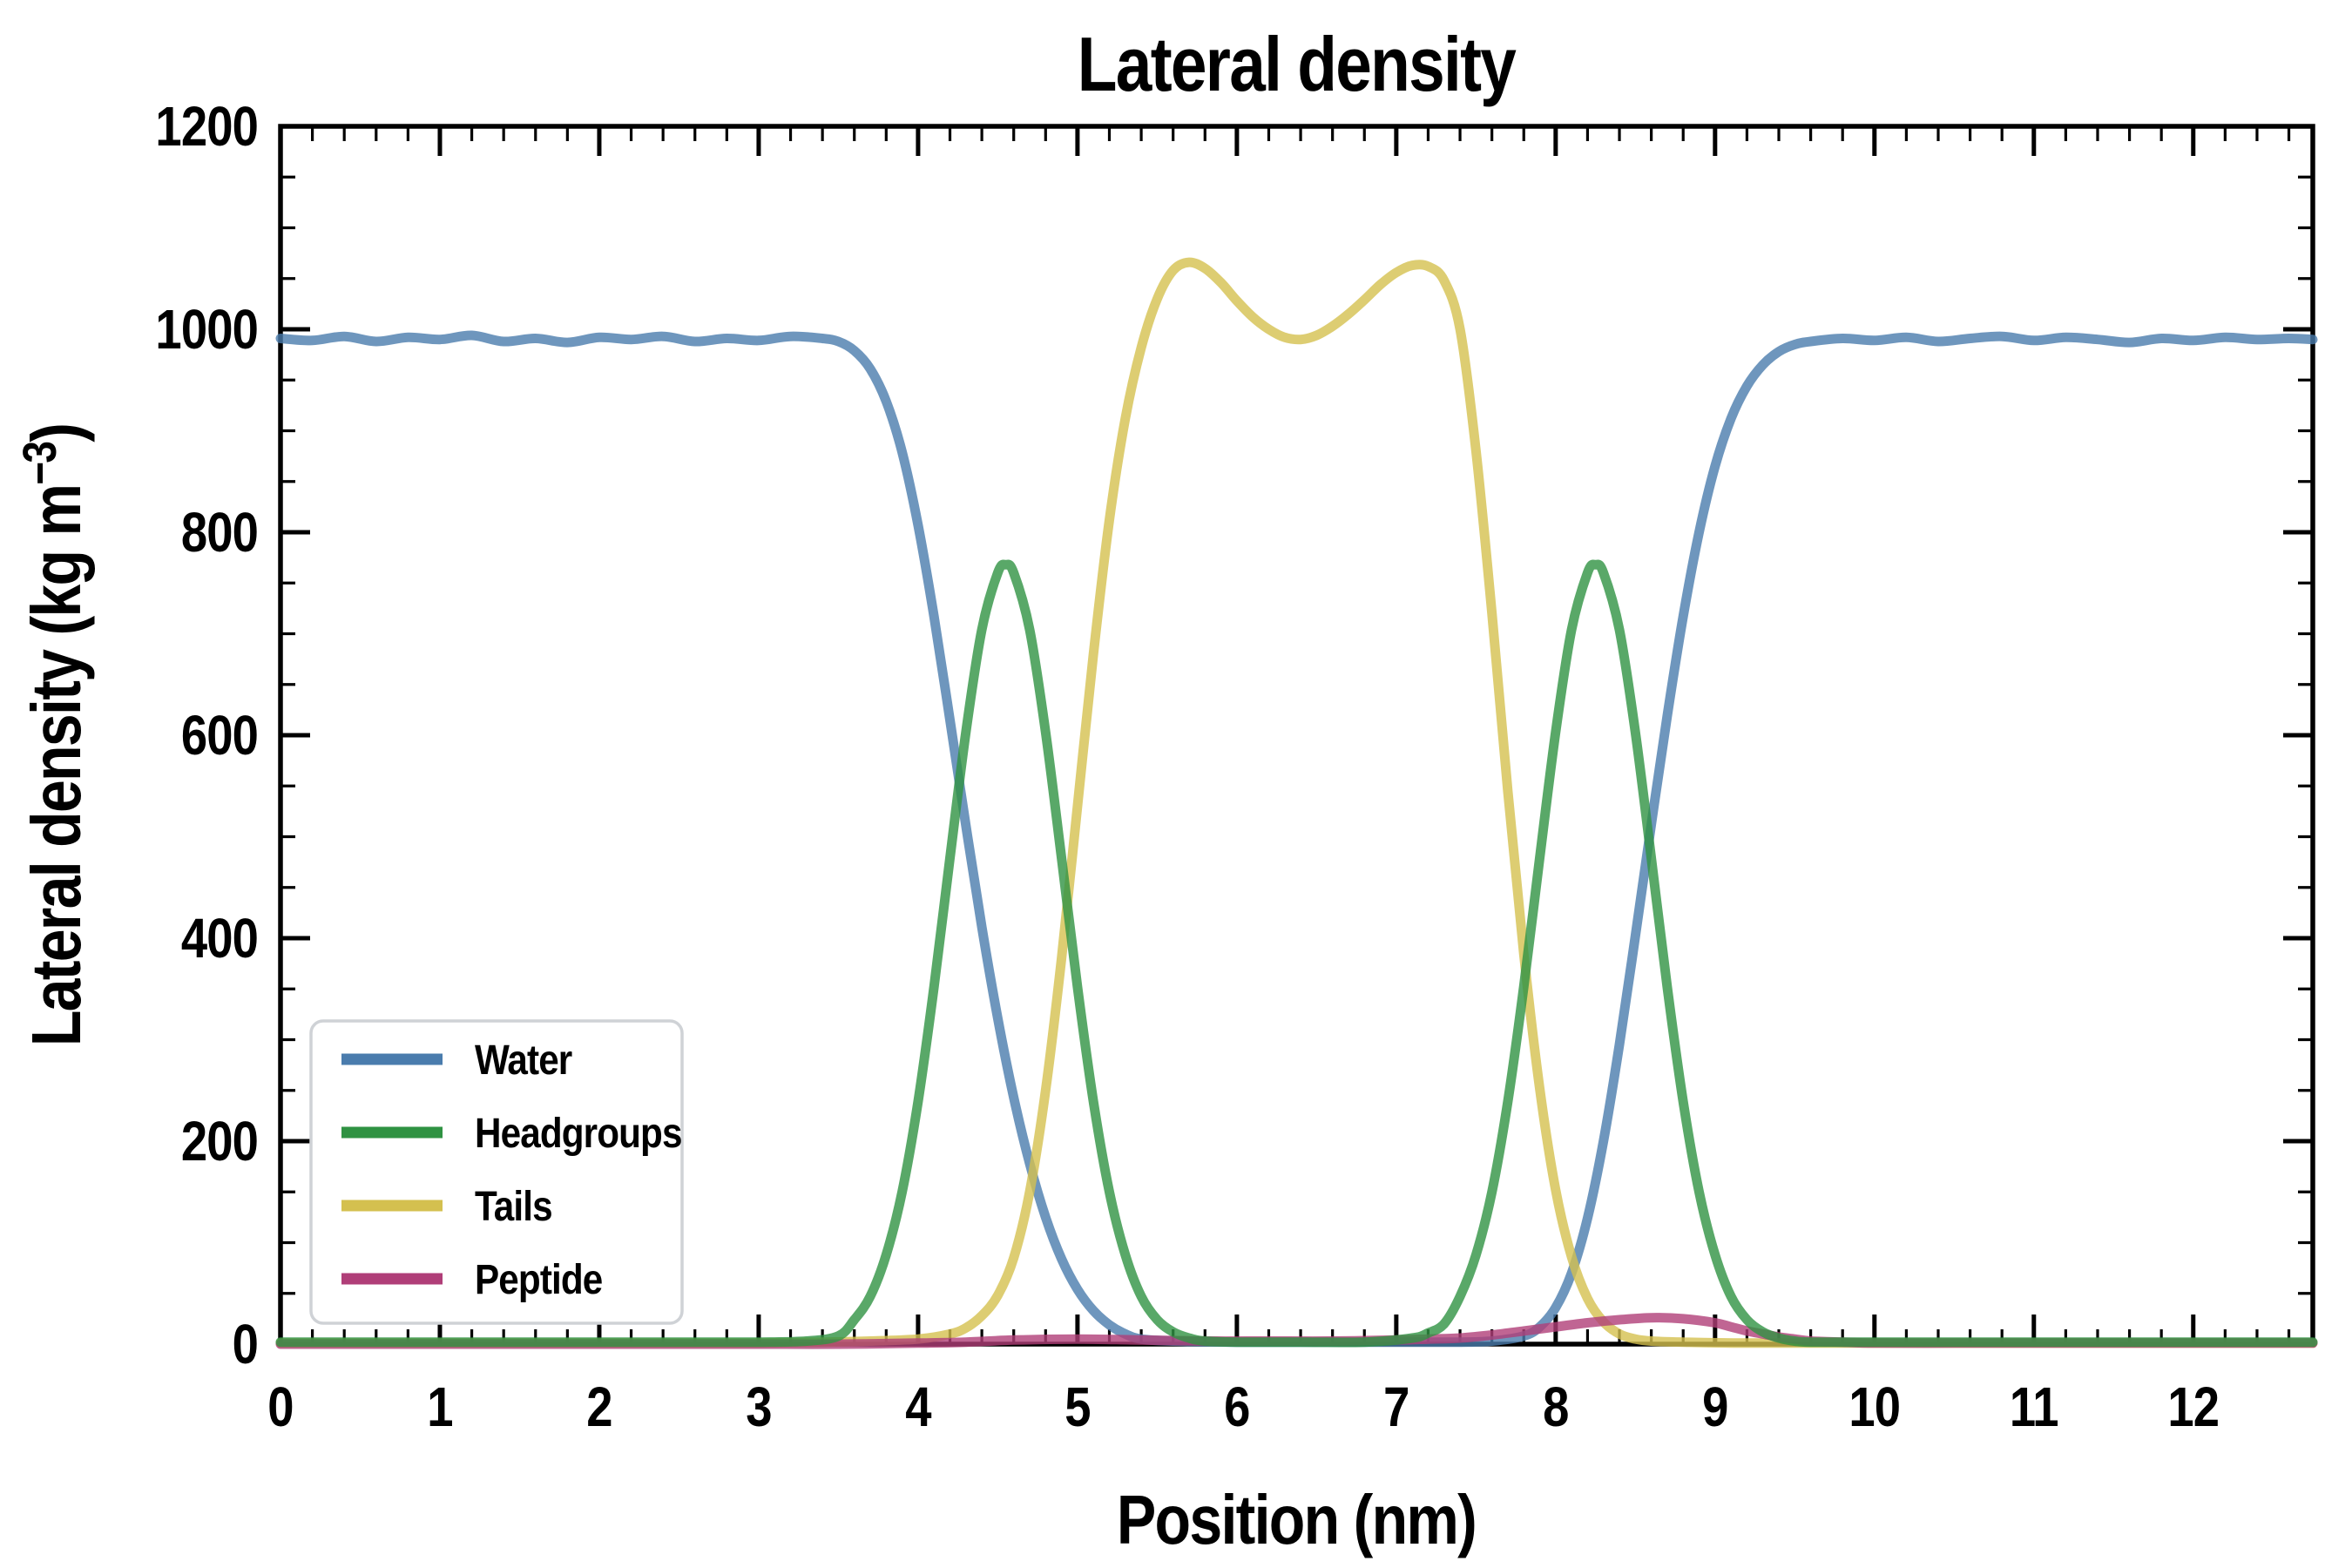 The image size is (2352, 1568). I want to click on y-tick-label-800: 800, so click(220, 532).